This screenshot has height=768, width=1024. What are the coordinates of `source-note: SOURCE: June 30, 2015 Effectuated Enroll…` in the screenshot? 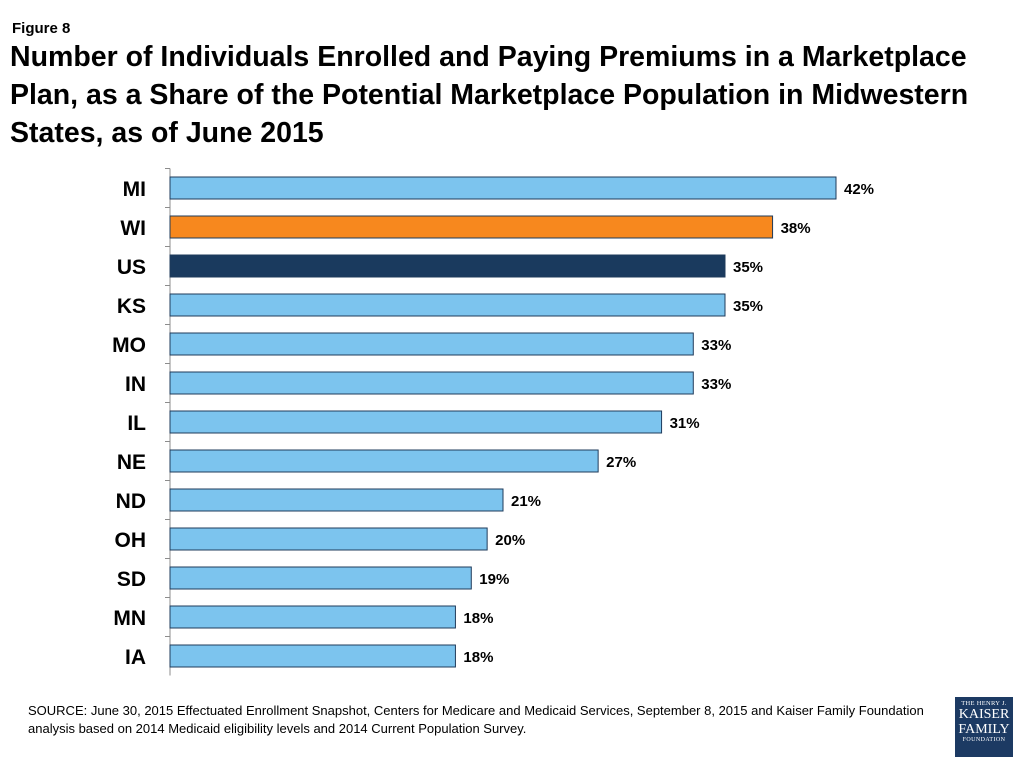 It's located at (476, 719).